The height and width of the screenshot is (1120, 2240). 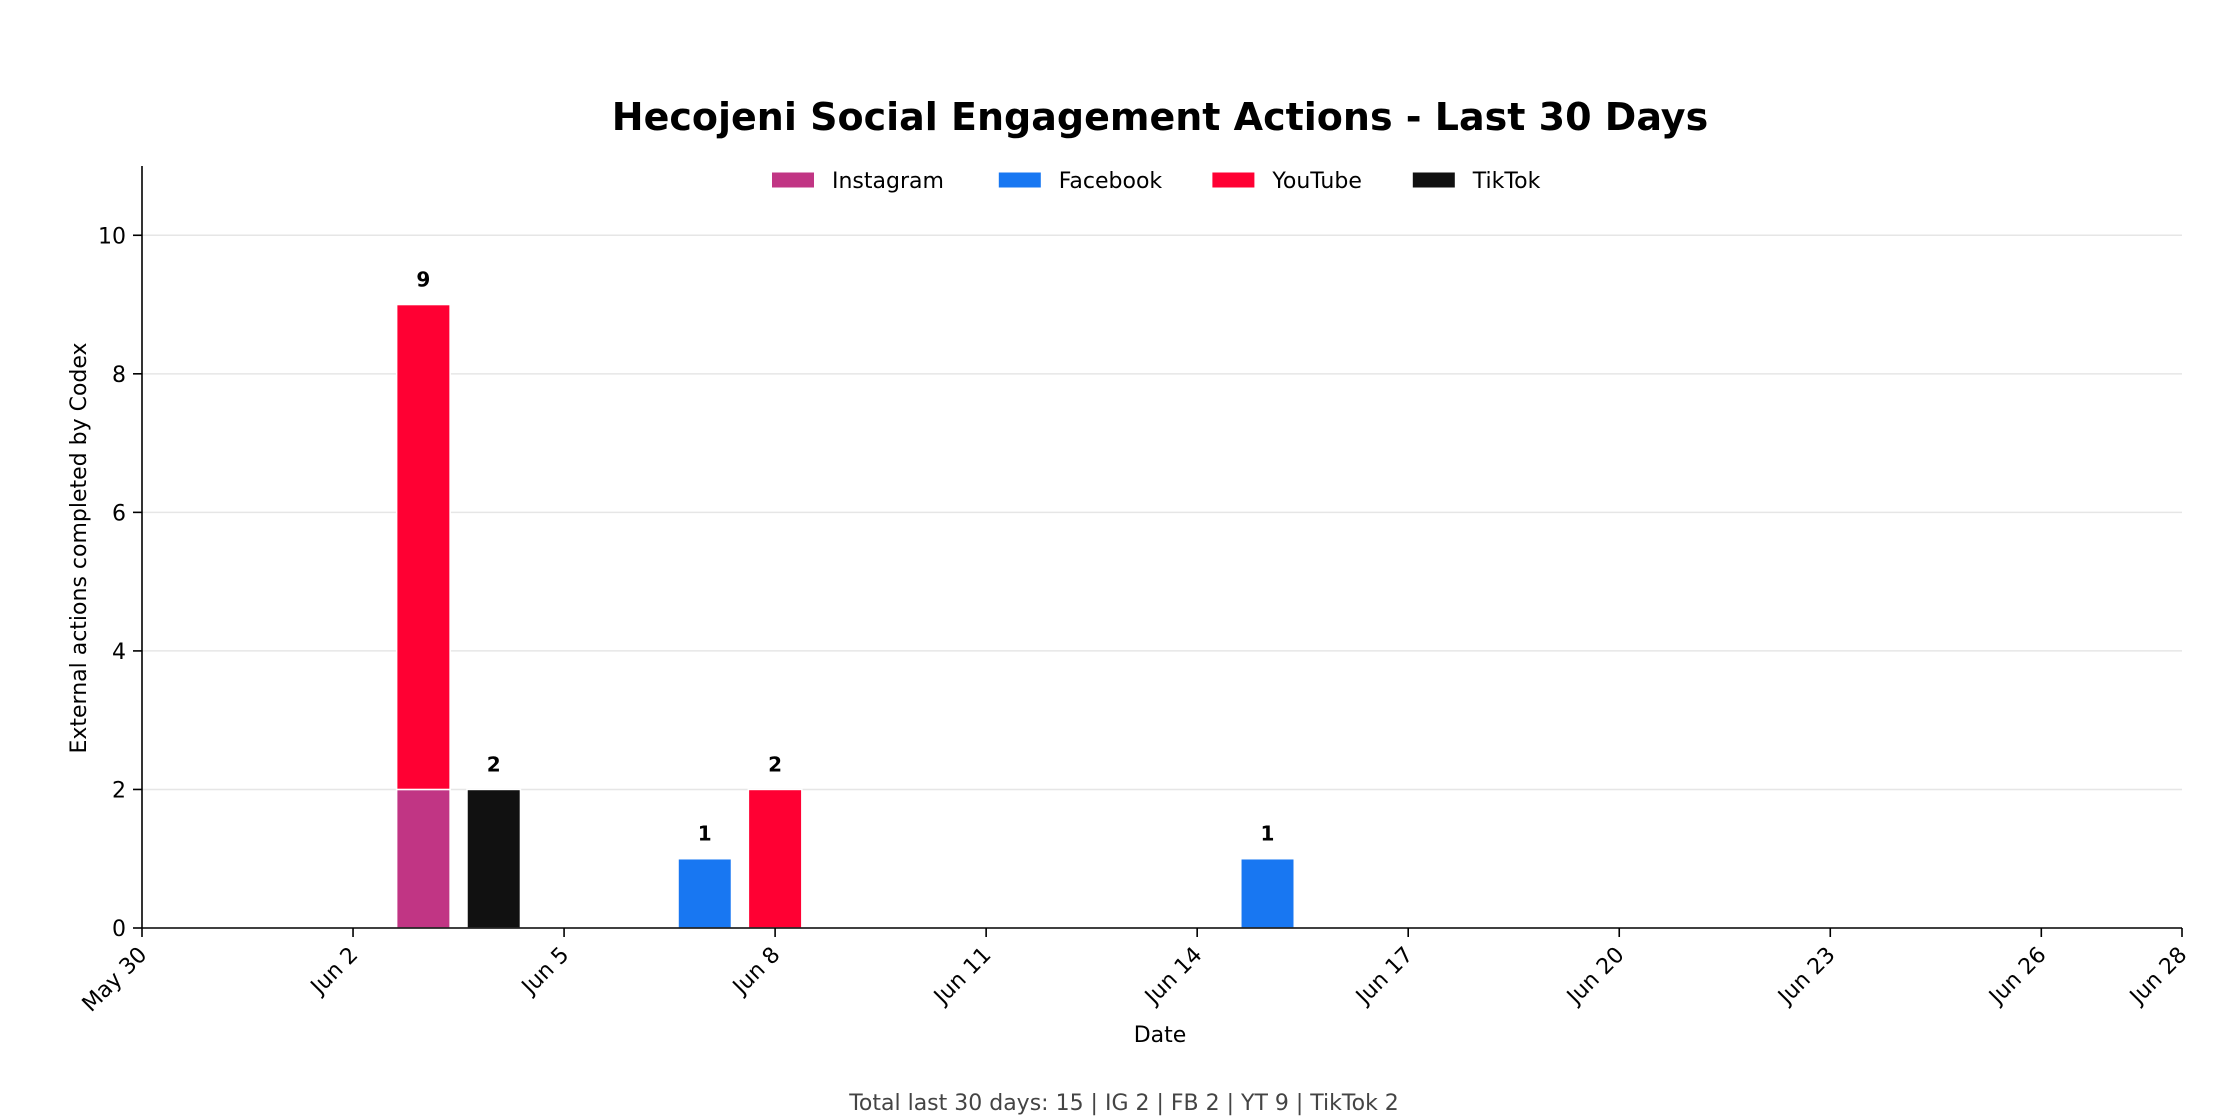 What do you see at coordinates (888, 181) in the screenshot?
I see `legend-label-instagram: Instagram` at bounding box center [888, 181].